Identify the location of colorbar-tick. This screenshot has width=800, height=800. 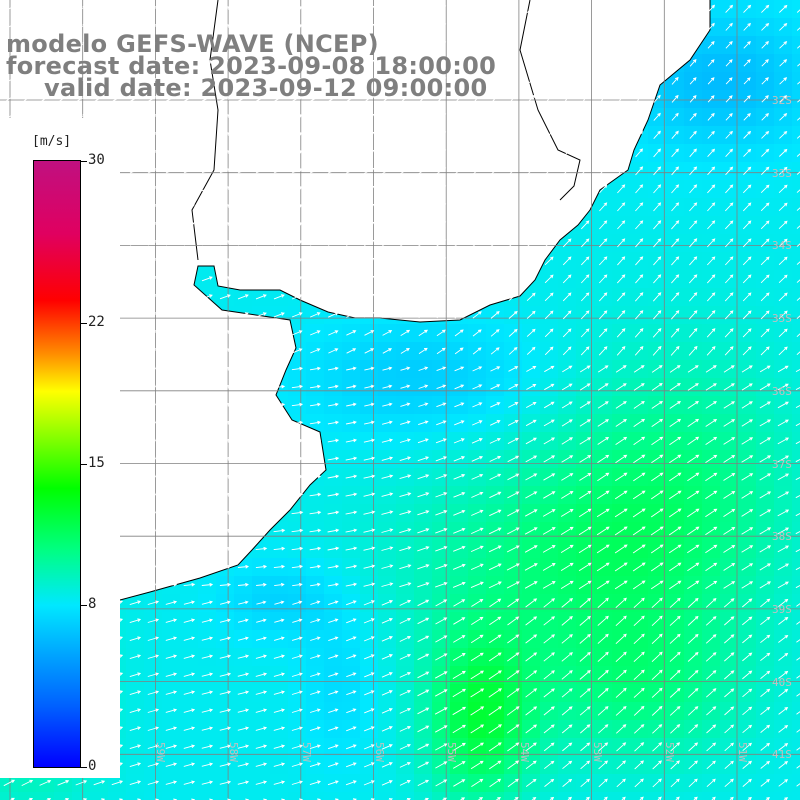
(84, 323).